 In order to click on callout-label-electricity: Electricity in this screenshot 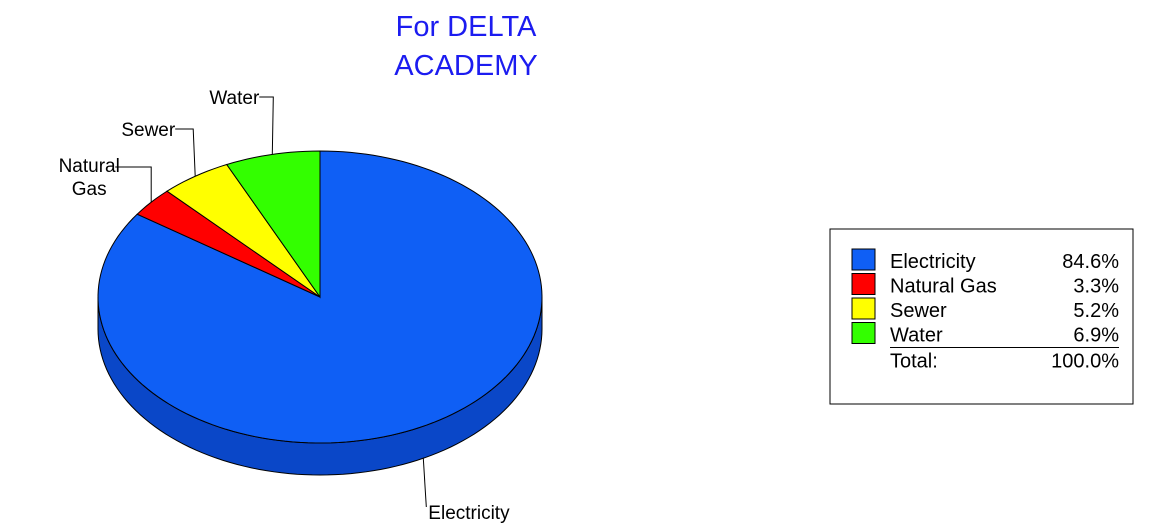, I will do `click(469, 513)`.